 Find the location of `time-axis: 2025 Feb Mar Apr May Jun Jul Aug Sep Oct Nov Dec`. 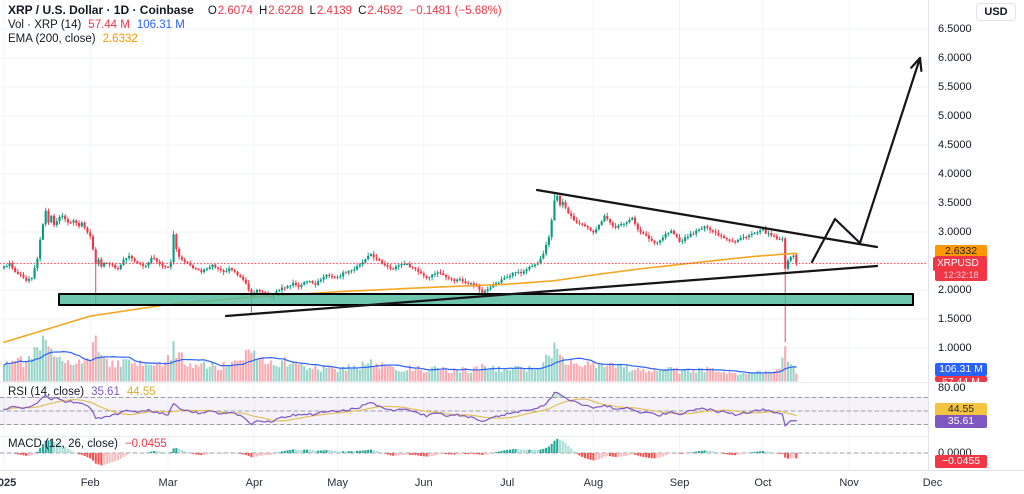

time-axis: 2025 Feb Mar Apr May Jun Jul Aug Sep Oct Nov Dec is located at coordinates (512, 482).